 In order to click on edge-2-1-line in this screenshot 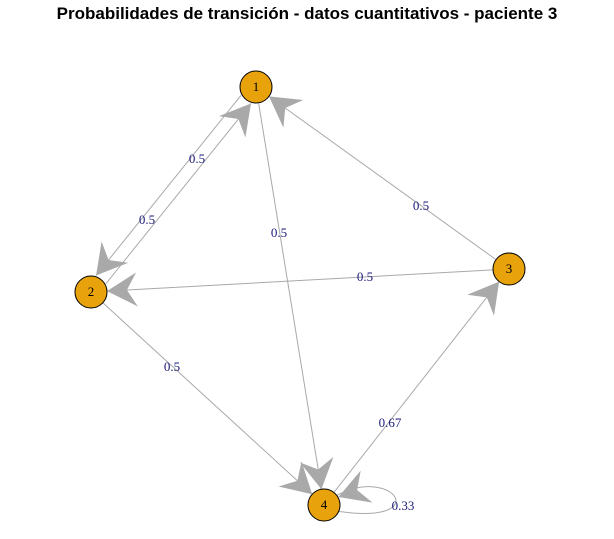, I will do `click(178, 193)`.